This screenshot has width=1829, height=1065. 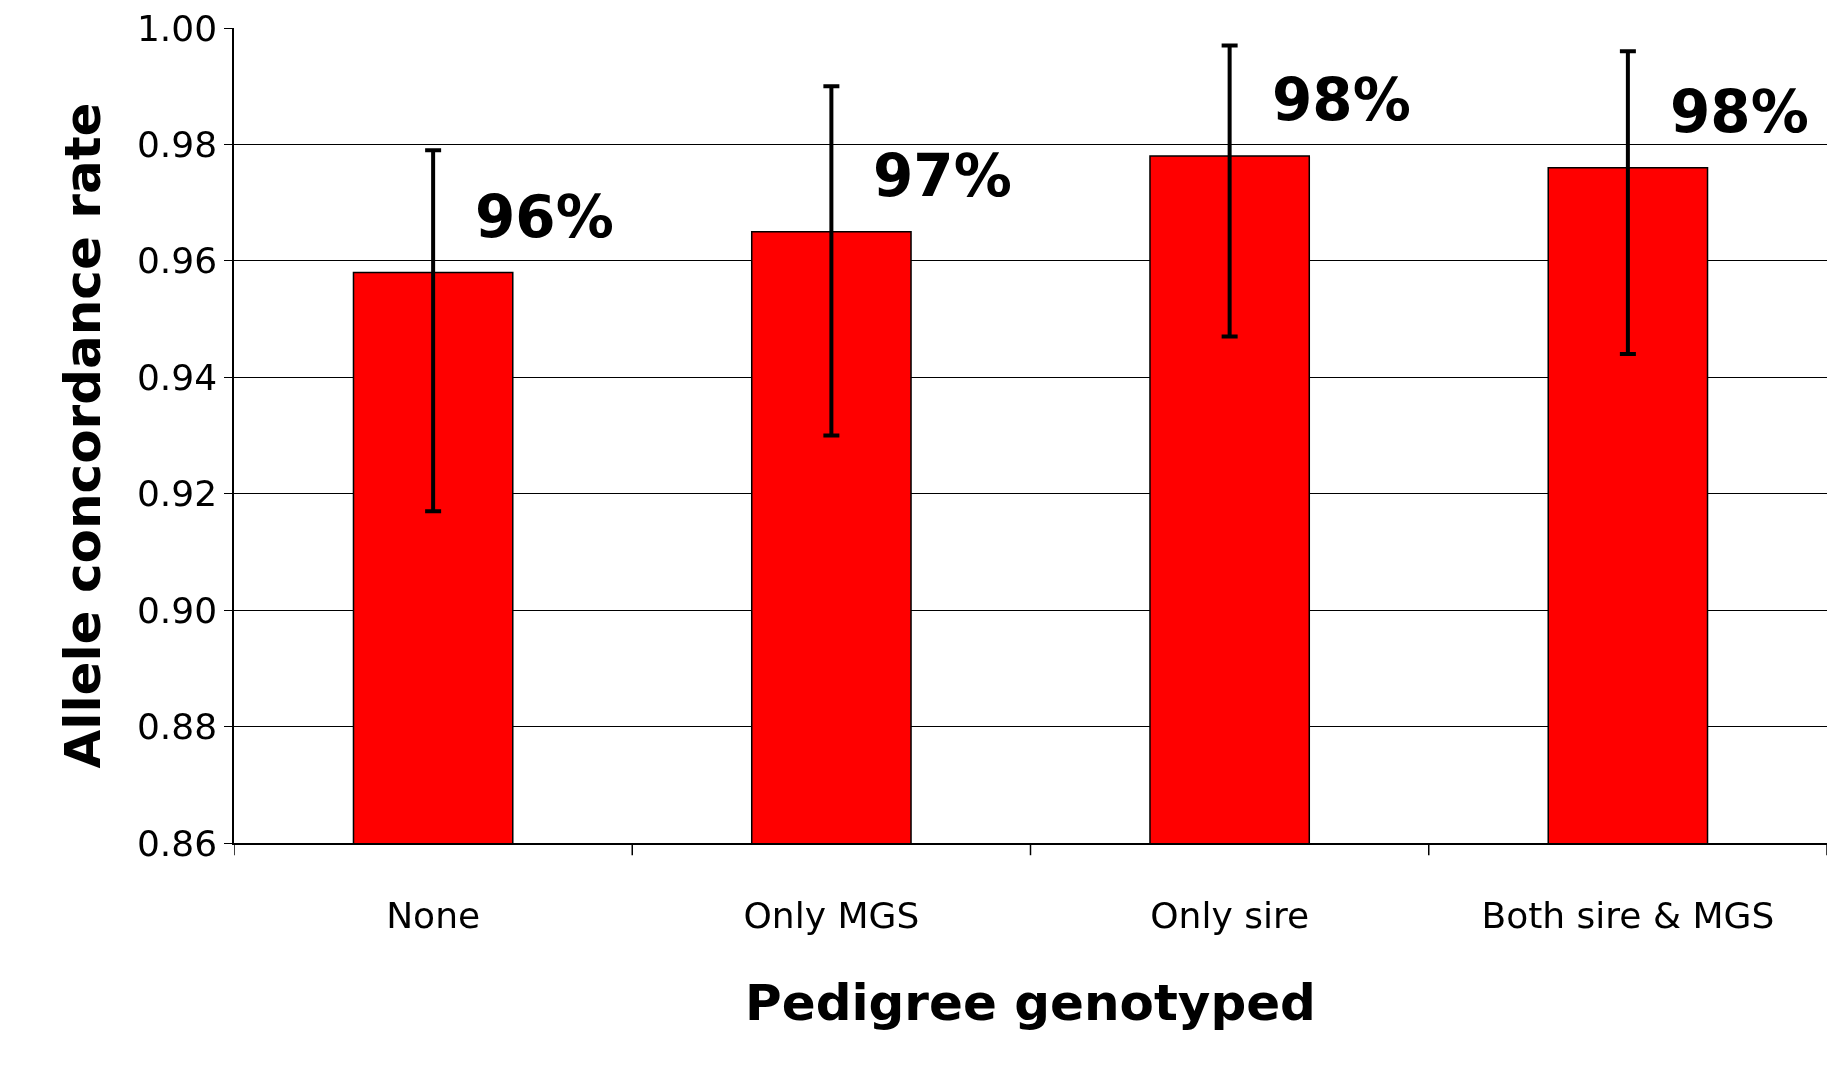 I want to click on x-tick-label: Only sire, so click(x=1230, y=915).